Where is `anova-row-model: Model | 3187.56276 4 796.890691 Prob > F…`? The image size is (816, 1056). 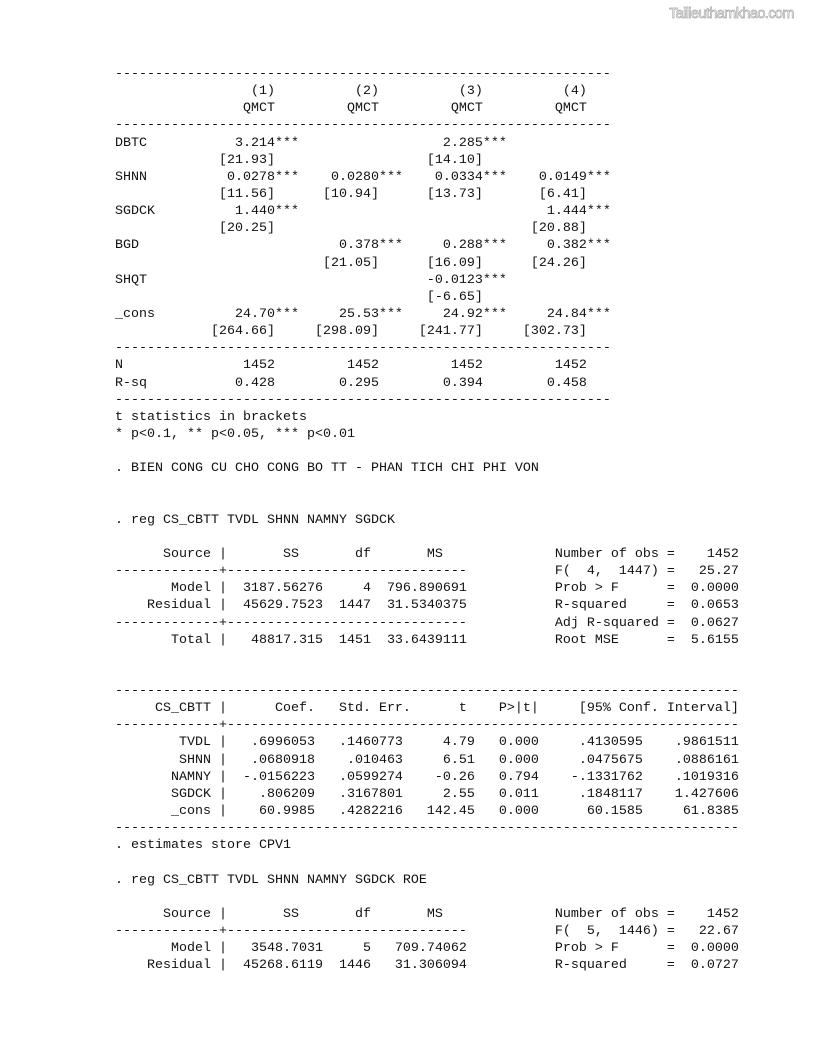 anova-row-model: Model | 3187.56276 4 796.890691 Prob > F… is located at coordinates (427, 589).